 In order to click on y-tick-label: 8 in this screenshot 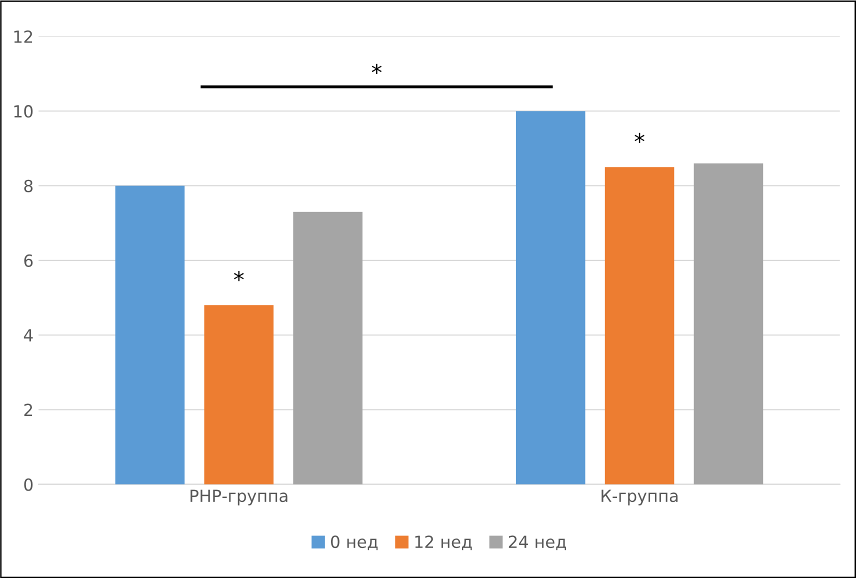, I will do `click(28, 186)`.